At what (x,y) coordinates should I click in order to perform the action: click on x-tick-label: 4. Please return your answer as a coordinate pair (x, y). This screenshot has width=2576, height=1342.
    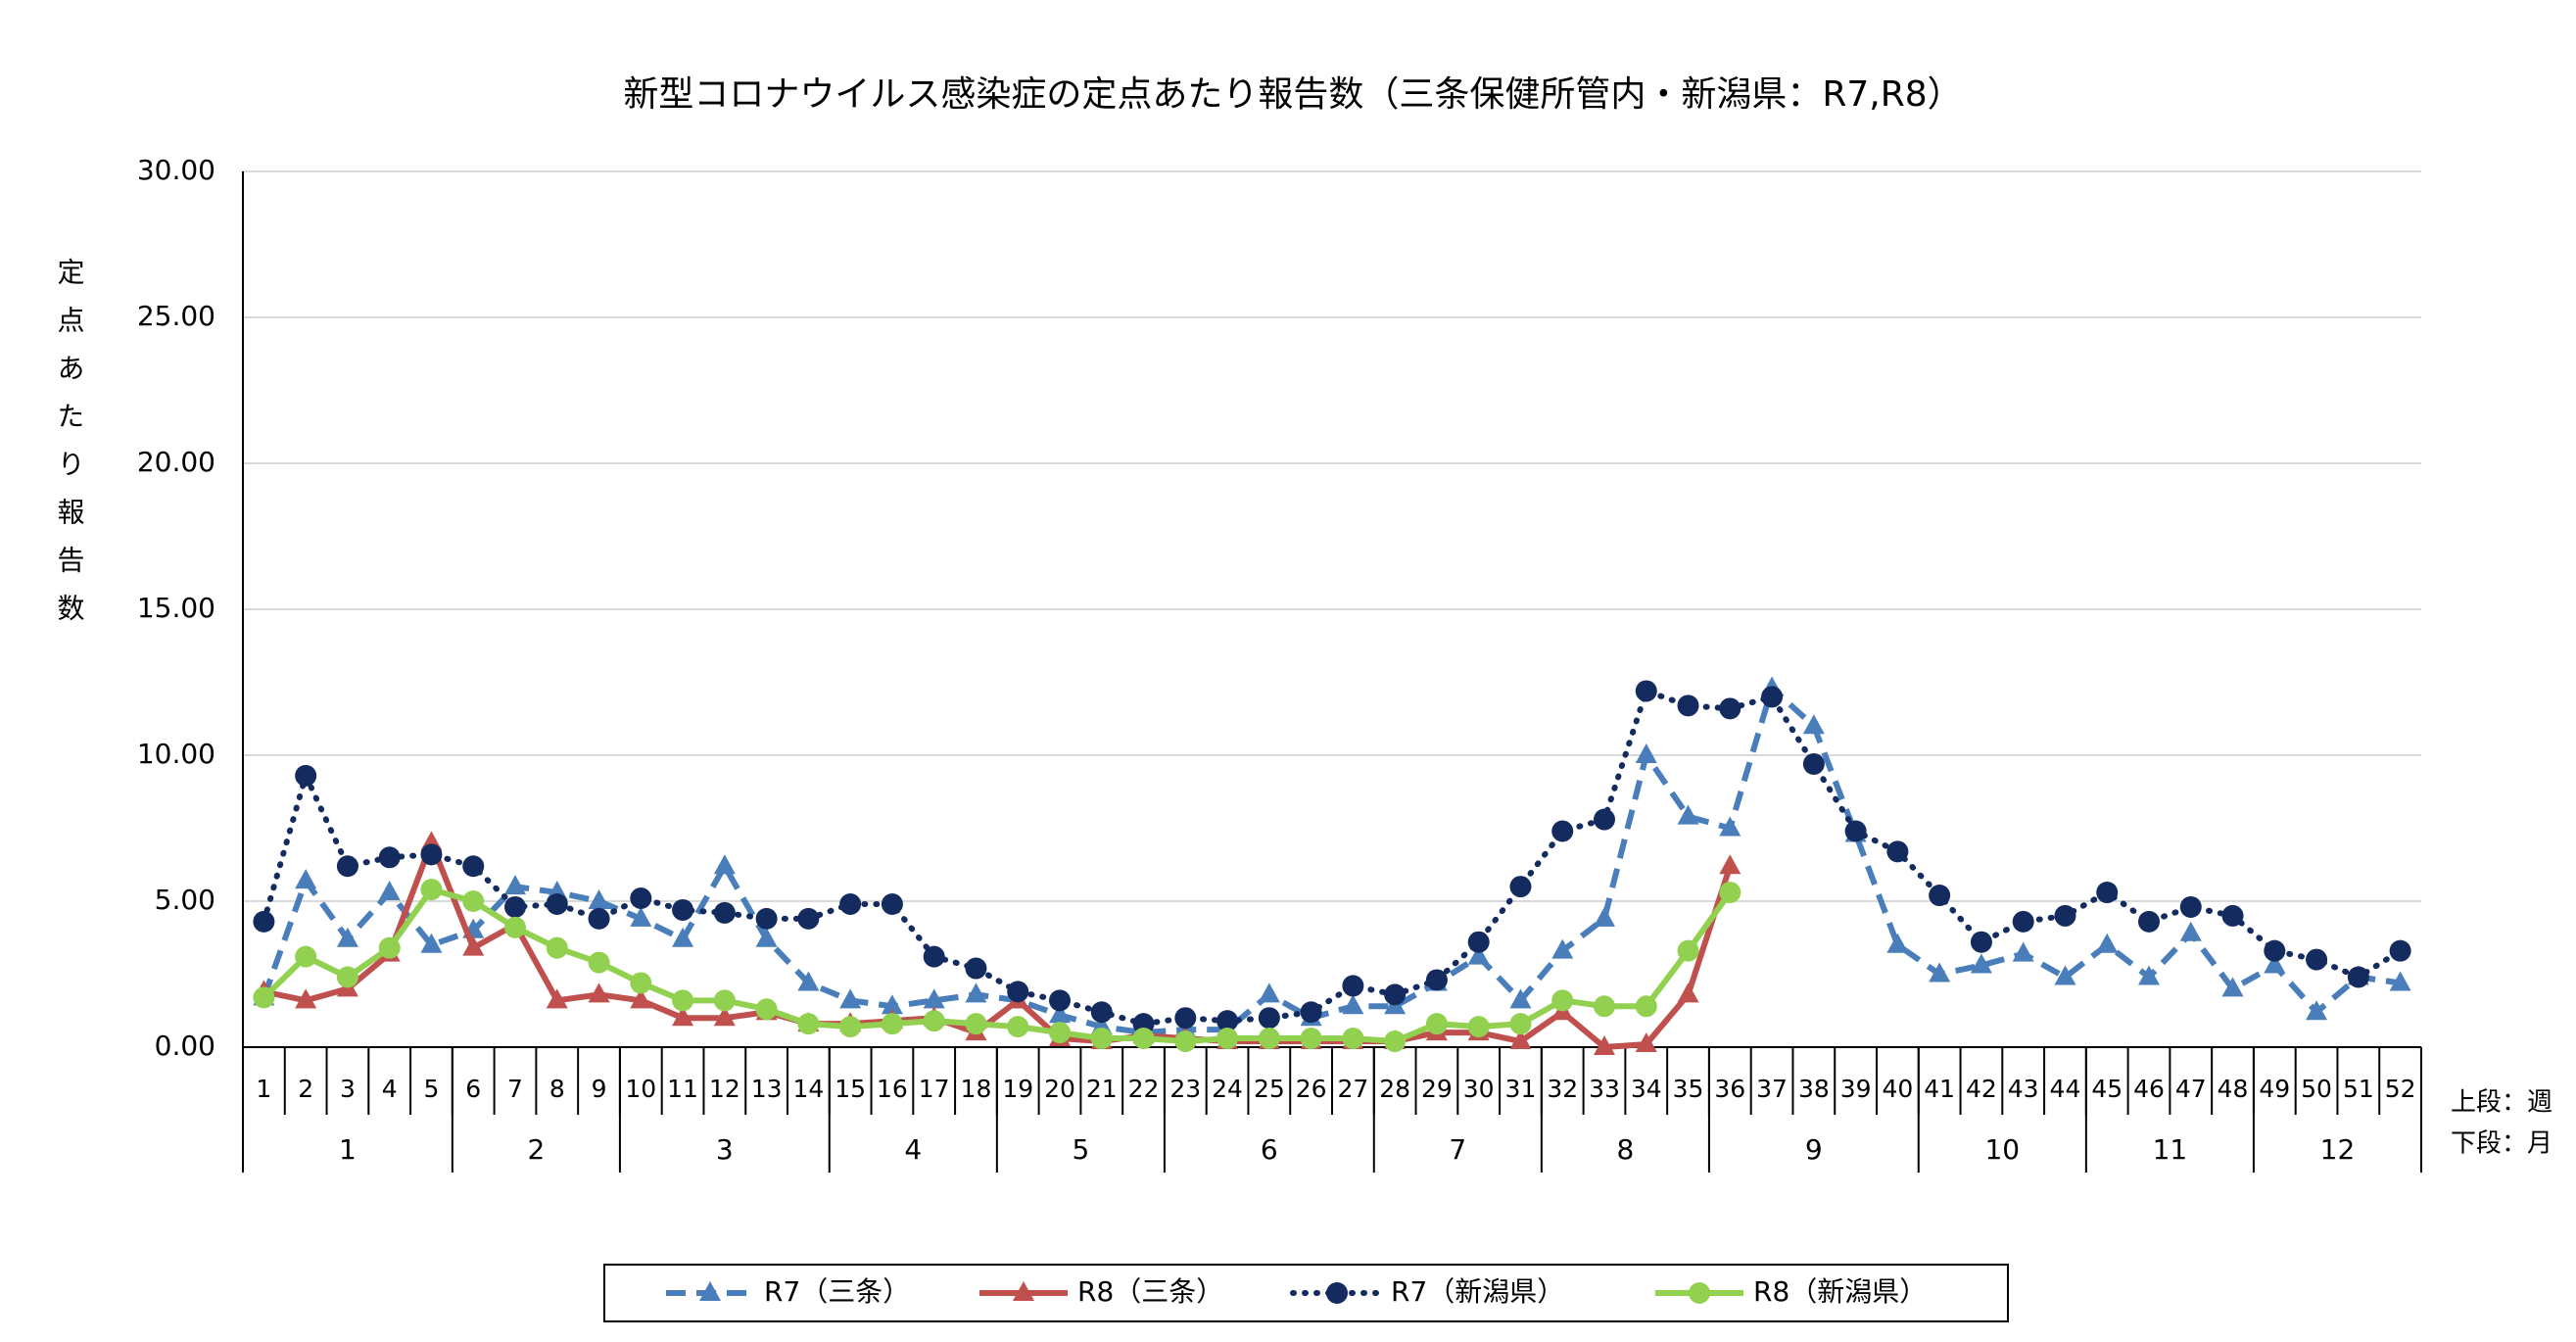
    Looking at the image, I should click on (390, 1089).